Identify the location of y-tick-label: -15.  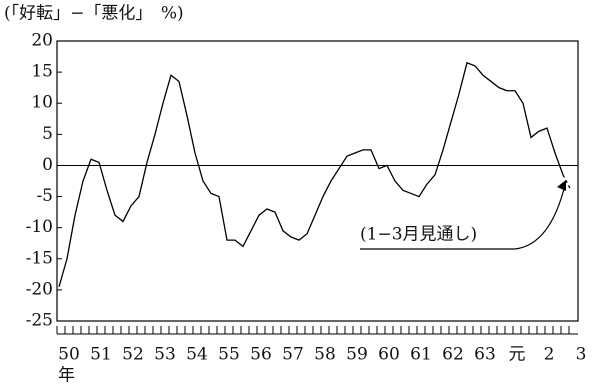
(39, 258).